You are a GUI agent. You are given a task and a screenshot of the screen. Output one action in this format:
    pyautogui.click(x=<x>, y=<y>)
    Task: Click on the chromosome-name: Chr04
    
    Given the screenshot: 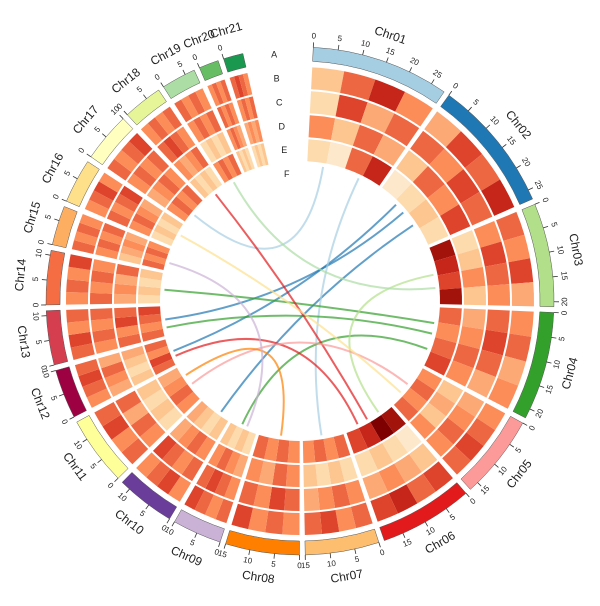 What is the action you would take?
    pyautogui.click(x=570, y=373)
    